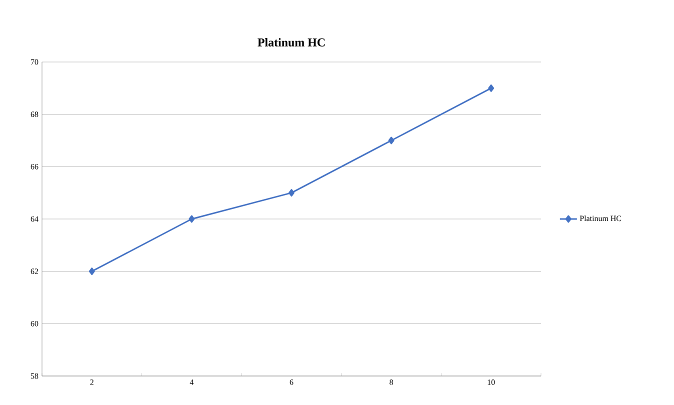 This screenshot has width=674, height=405. Describe the element at coordinates (291, 42) in the screenshot. I see `chart-title: Platinum HC` at that location.